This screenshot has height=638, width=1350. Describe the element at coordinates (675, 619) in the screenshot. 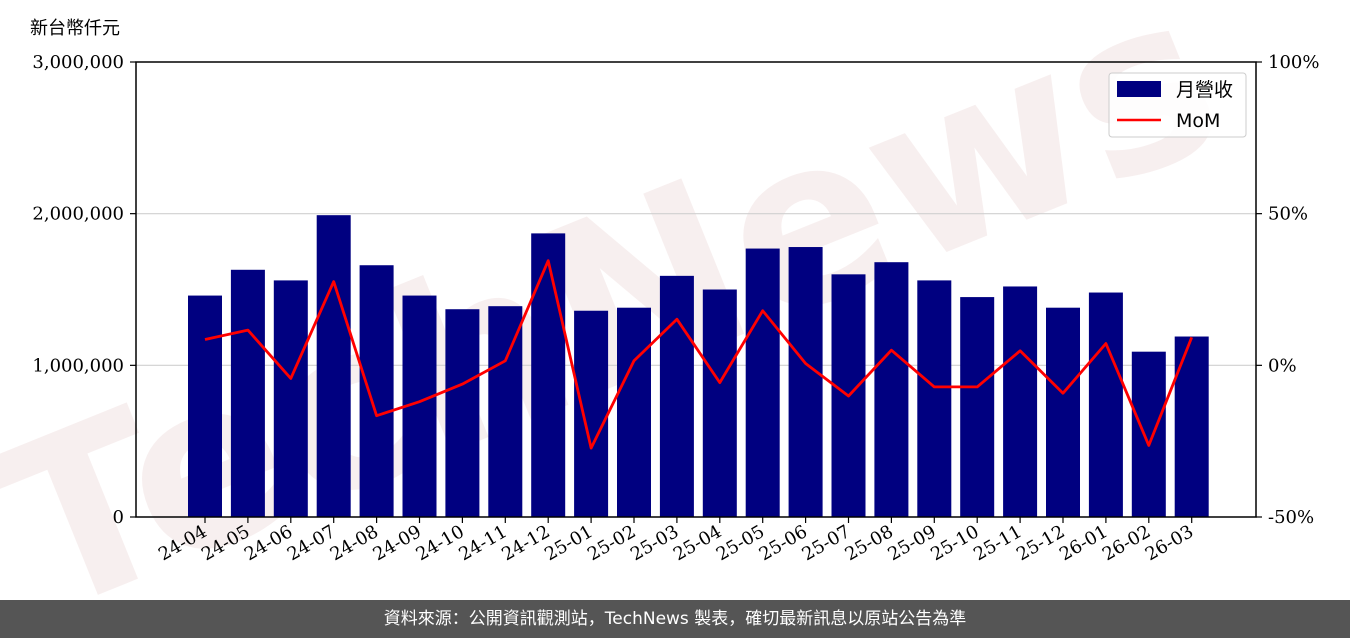

I see `source-footer: 資料來源：公開資訊觀測站，TechNews 製表，確切最新訊息以原站公告為準` at that location.